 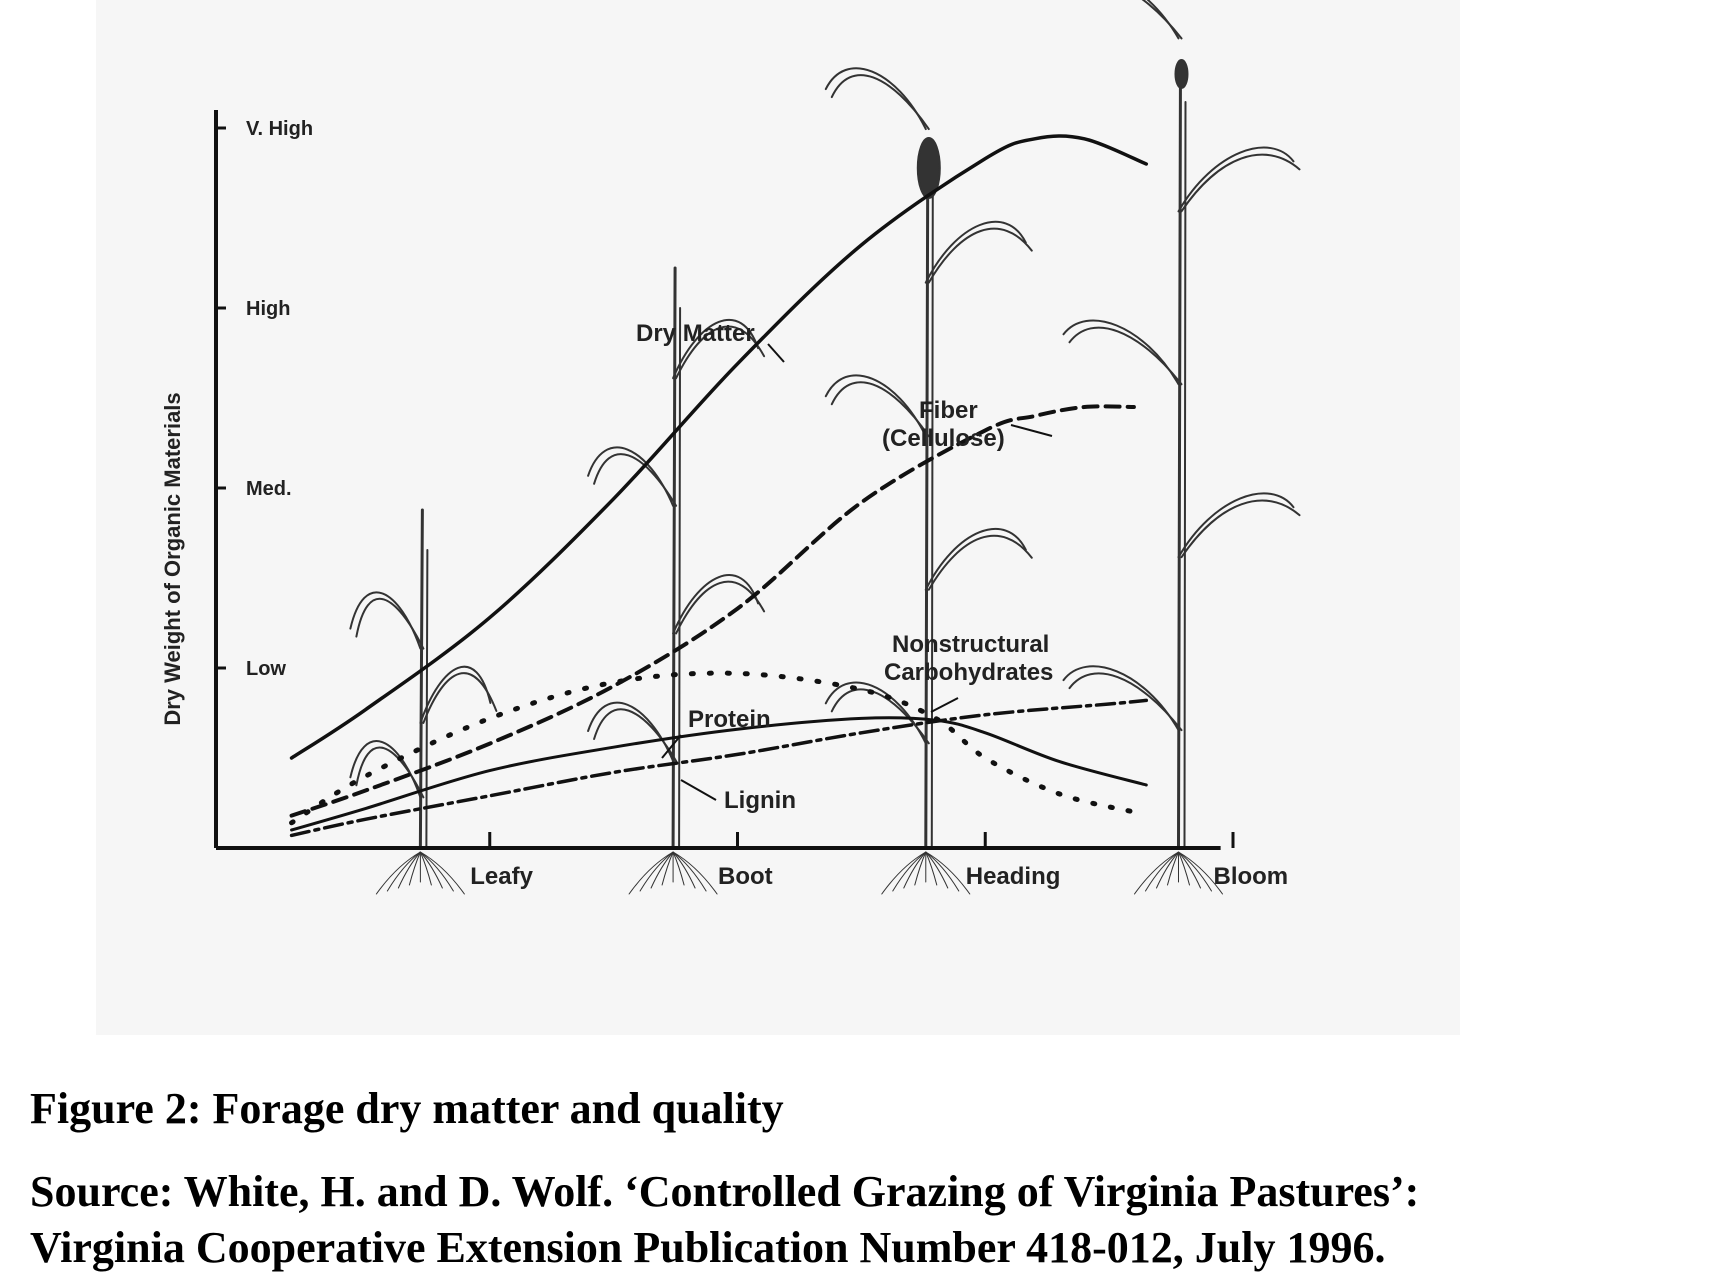 I want to click on x-tick-label-leafy: Leafy, so click(x=501, y=876).